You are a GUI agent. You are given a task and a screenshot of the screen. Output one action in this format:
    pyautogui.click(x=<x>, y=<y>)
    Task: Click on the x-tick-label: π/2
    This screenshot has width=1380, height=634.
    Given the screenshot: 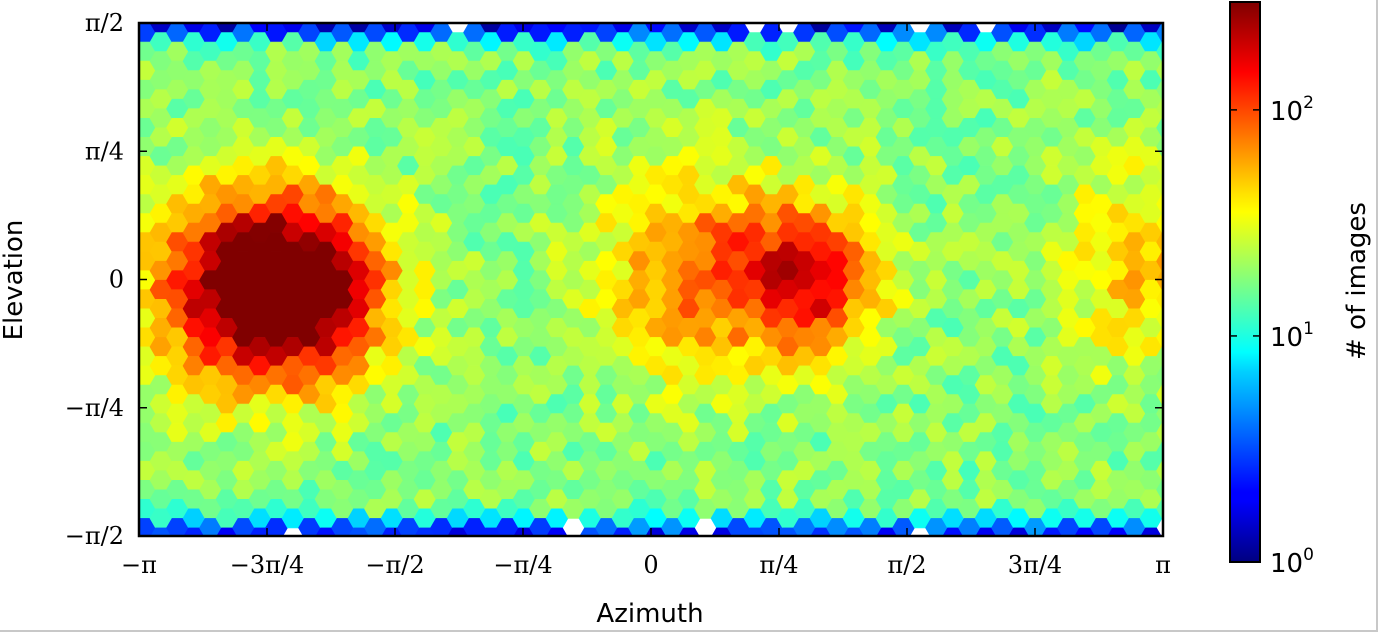 What is the action you would take?
    pyautogui.click(x=906, y=565)
    